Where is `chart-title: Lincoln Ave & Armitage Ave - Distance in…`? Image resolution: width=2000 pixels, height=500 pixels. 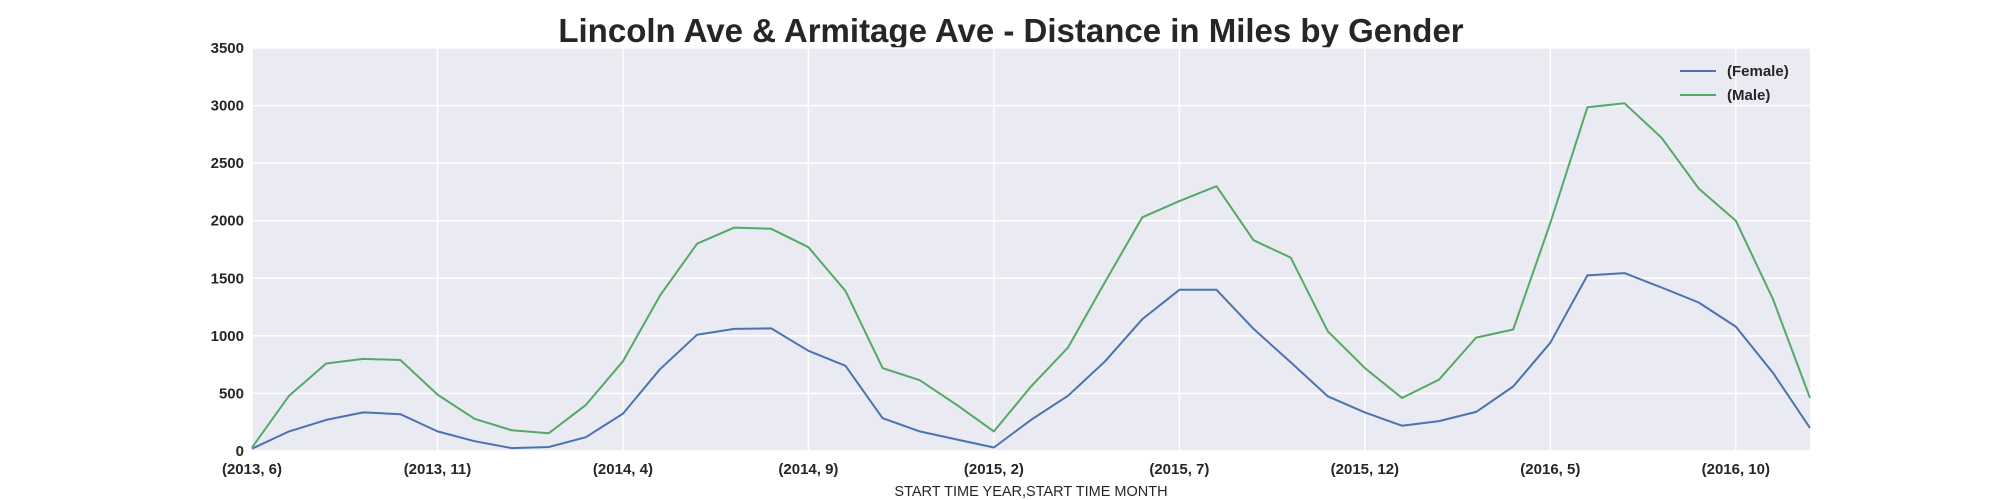 chart-title: Lincoln Ave & Armitage Ave - Distance in… is located at coordinates (1010, 30).